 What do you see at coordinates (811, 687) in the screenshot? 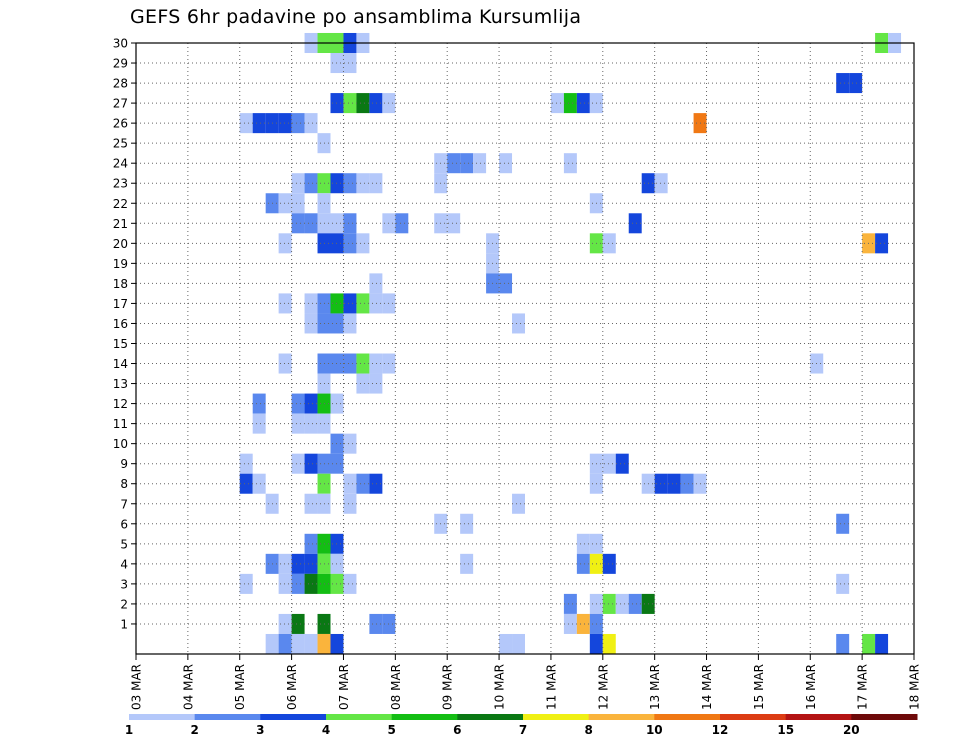
I see `x-tick-label: 16 MAR` at bounding box center [811, 687].